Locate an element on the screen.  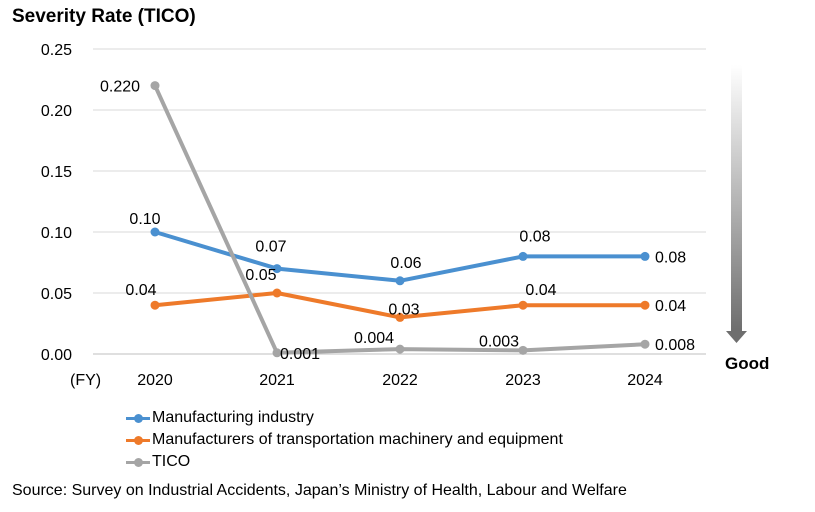
data-label: 0.07 is located at coordinates (270, 247).